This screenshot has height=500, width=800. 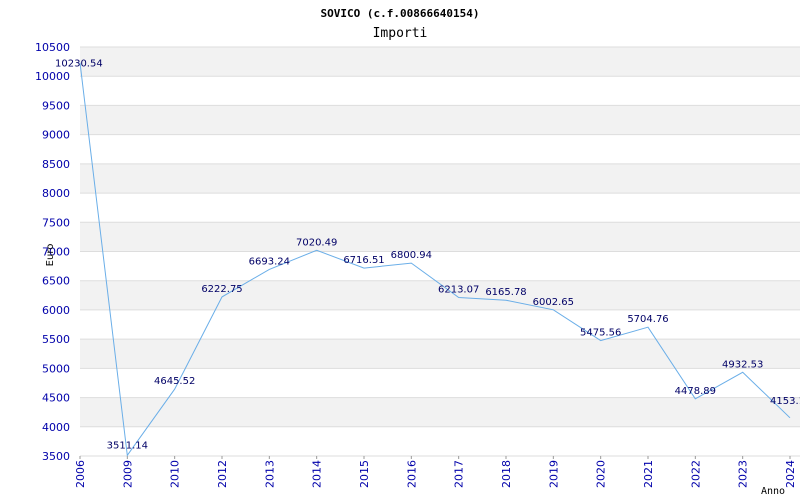 What do you see at coordinates (742, 364) in the screenshot?
I see `data-label: 4932.53` at bounding box center [742, 364].